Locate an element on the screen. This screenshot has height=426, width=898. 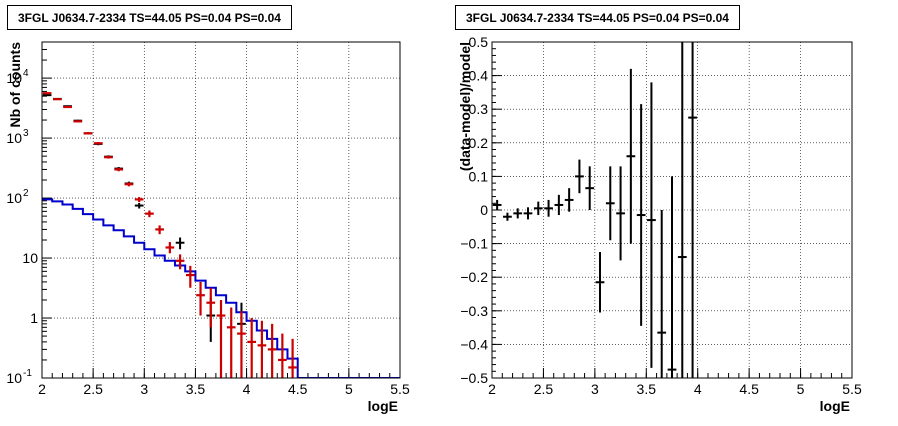
y-tick-label: −0.3 is located at coordinates (474, 311).